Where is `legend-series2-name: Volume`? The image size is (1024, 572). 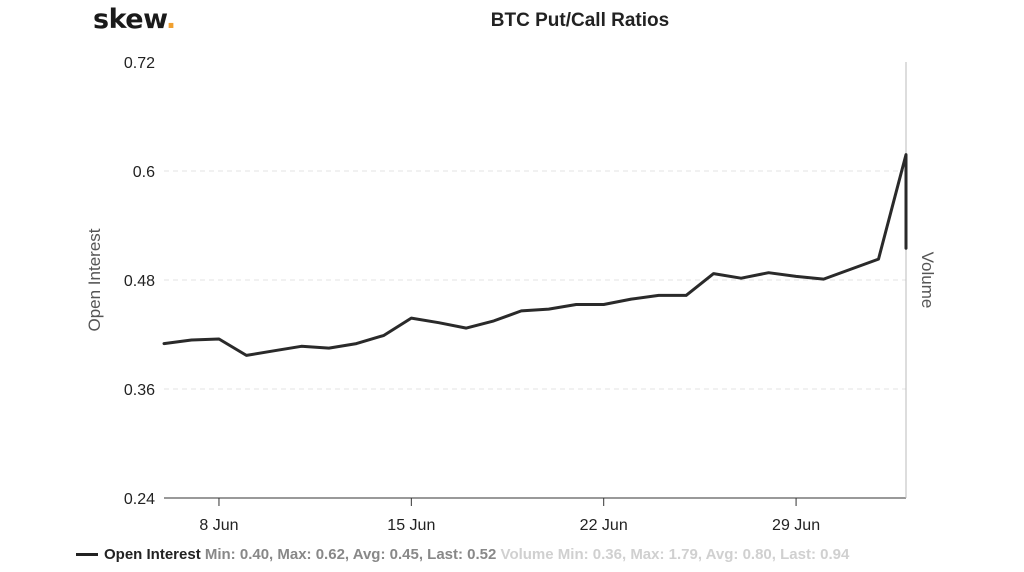
legend-series2-name: Volume is located at coordinates (527, 554).